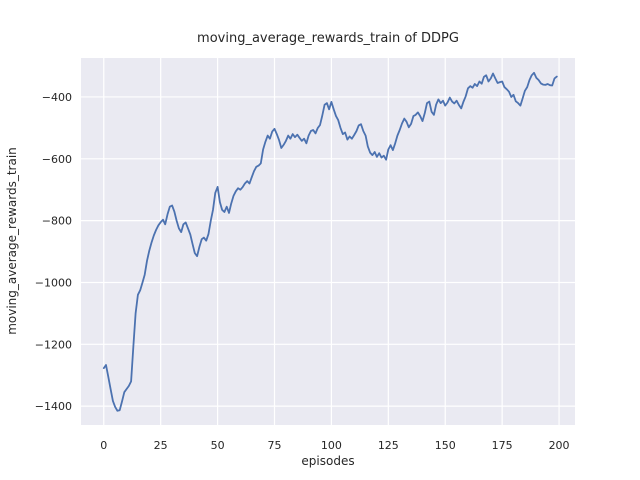 The width and height of the screenshot is (640, 480). Describe the element at coordinates (53, 344) in the screenshot. I see `y-tick-label: −1200` at that location.